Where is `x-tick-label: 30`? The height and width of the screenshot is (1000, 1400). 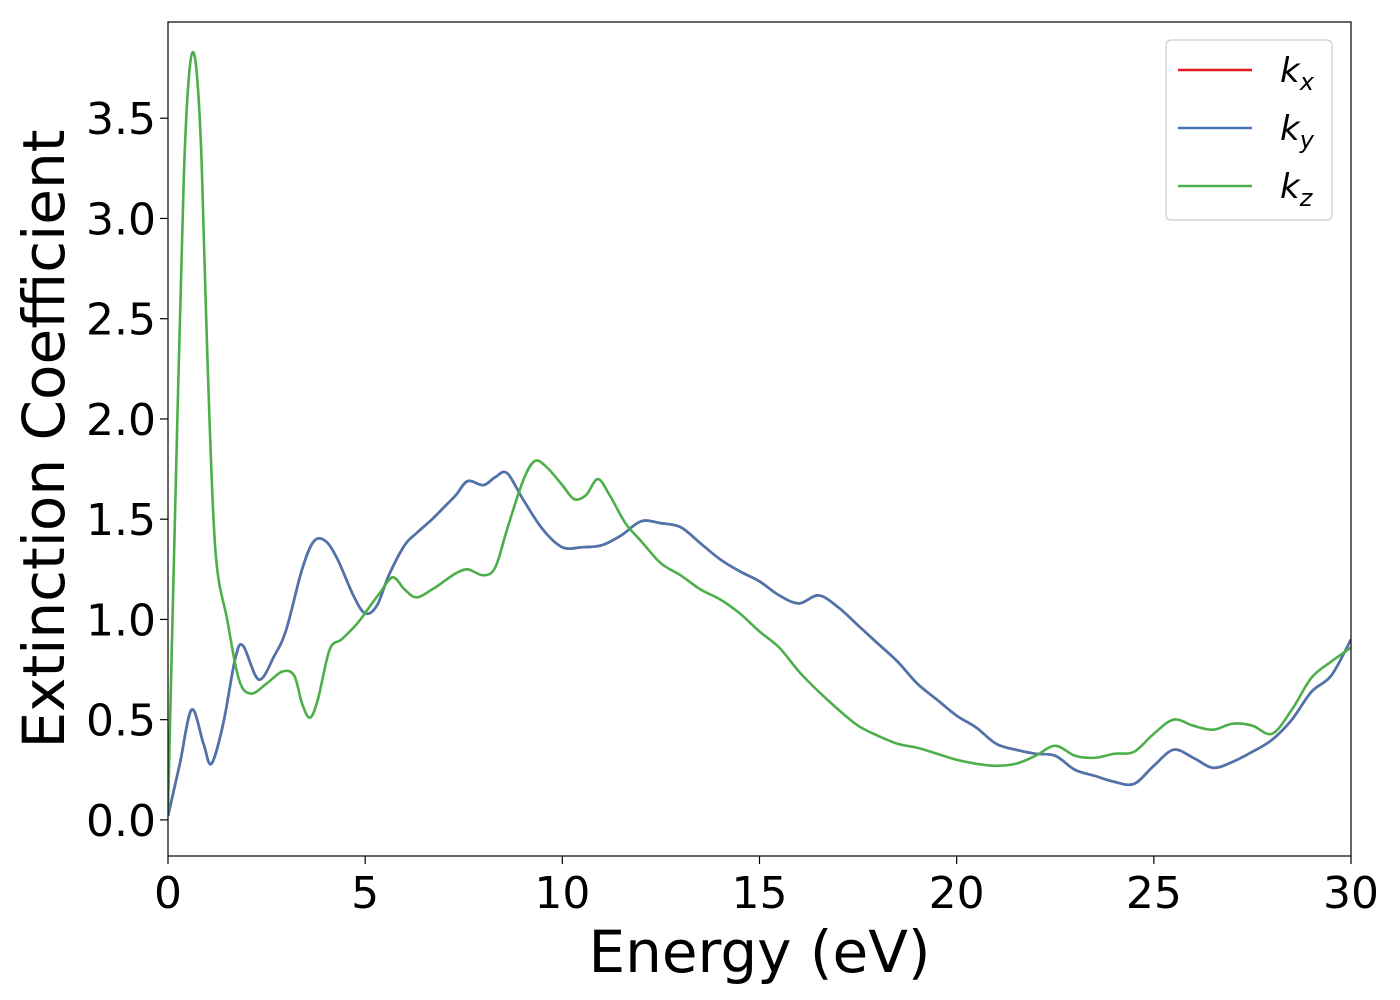 x-tick-label: 30 is located at coordinates (1351, 893).